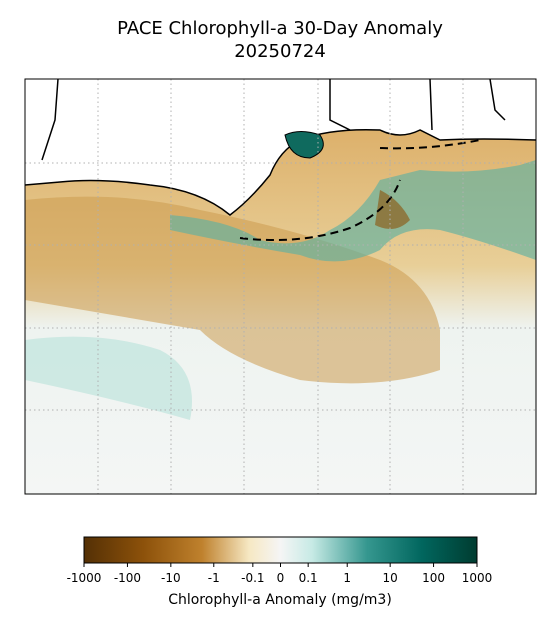 This screenshot has width=560, height=635. I want to click on boundary, so click(360, 190).